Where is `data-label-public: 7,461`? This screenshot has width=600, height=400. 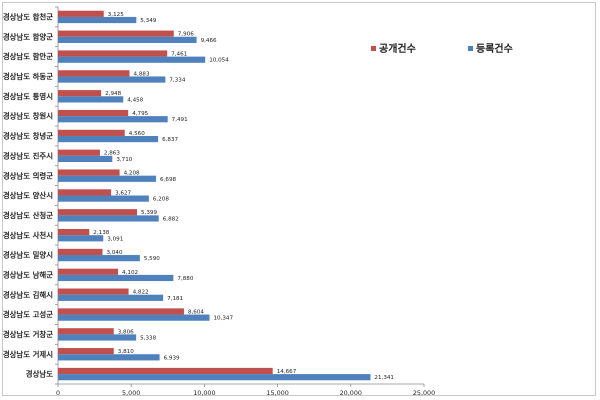
data-label-public: 7,461 is located at coordinates (179, 55).